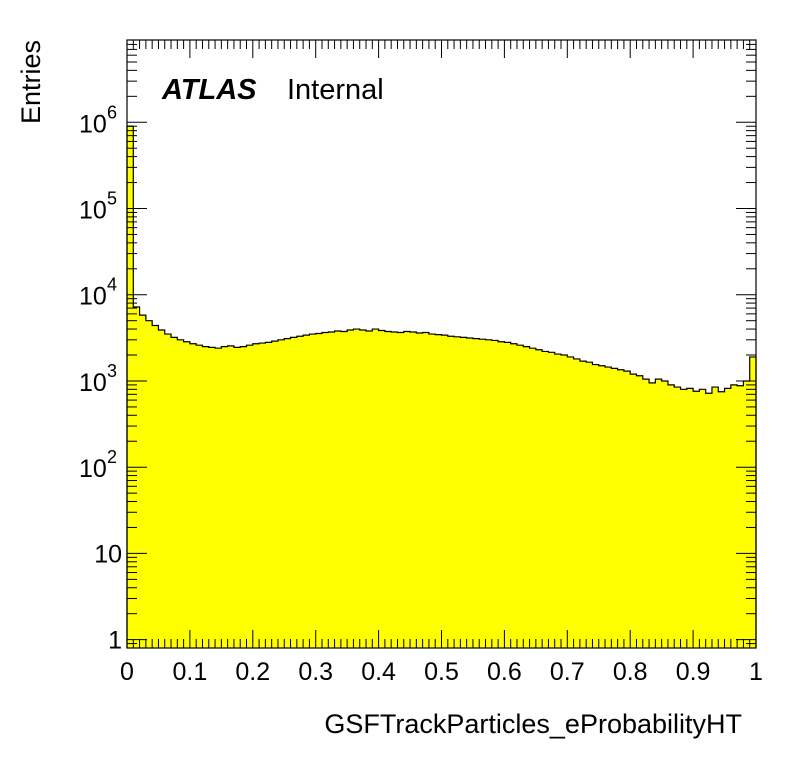  Describe the element at coordinates (756, 672) in the screenshot. I see `x-tick-label: 1` at that location.